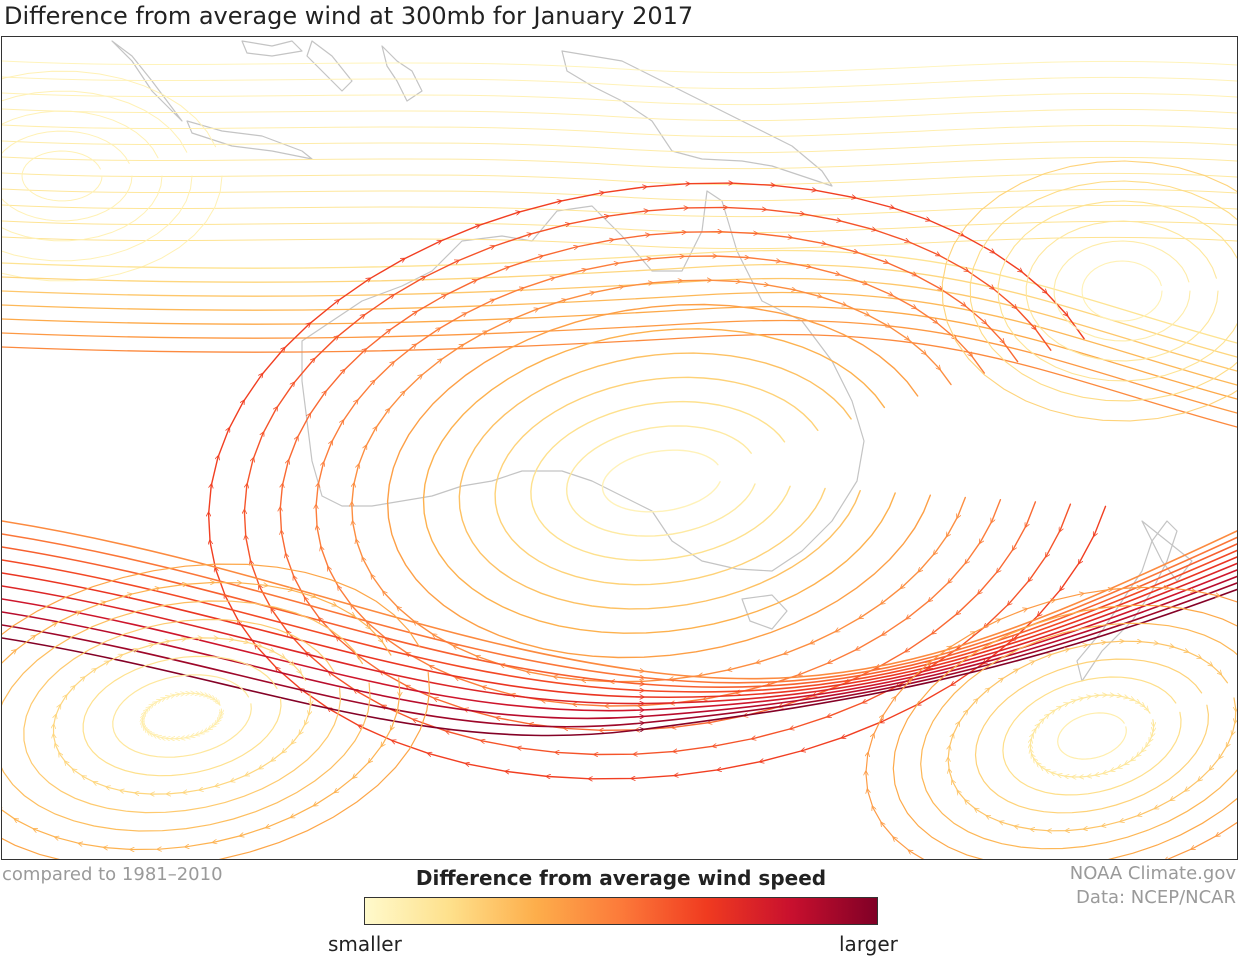 The height and width of the screenshot is (960, 1240). Describe the element at coordinates (621, 911) in the screenshot. I see `legend-color-bar` at that location.